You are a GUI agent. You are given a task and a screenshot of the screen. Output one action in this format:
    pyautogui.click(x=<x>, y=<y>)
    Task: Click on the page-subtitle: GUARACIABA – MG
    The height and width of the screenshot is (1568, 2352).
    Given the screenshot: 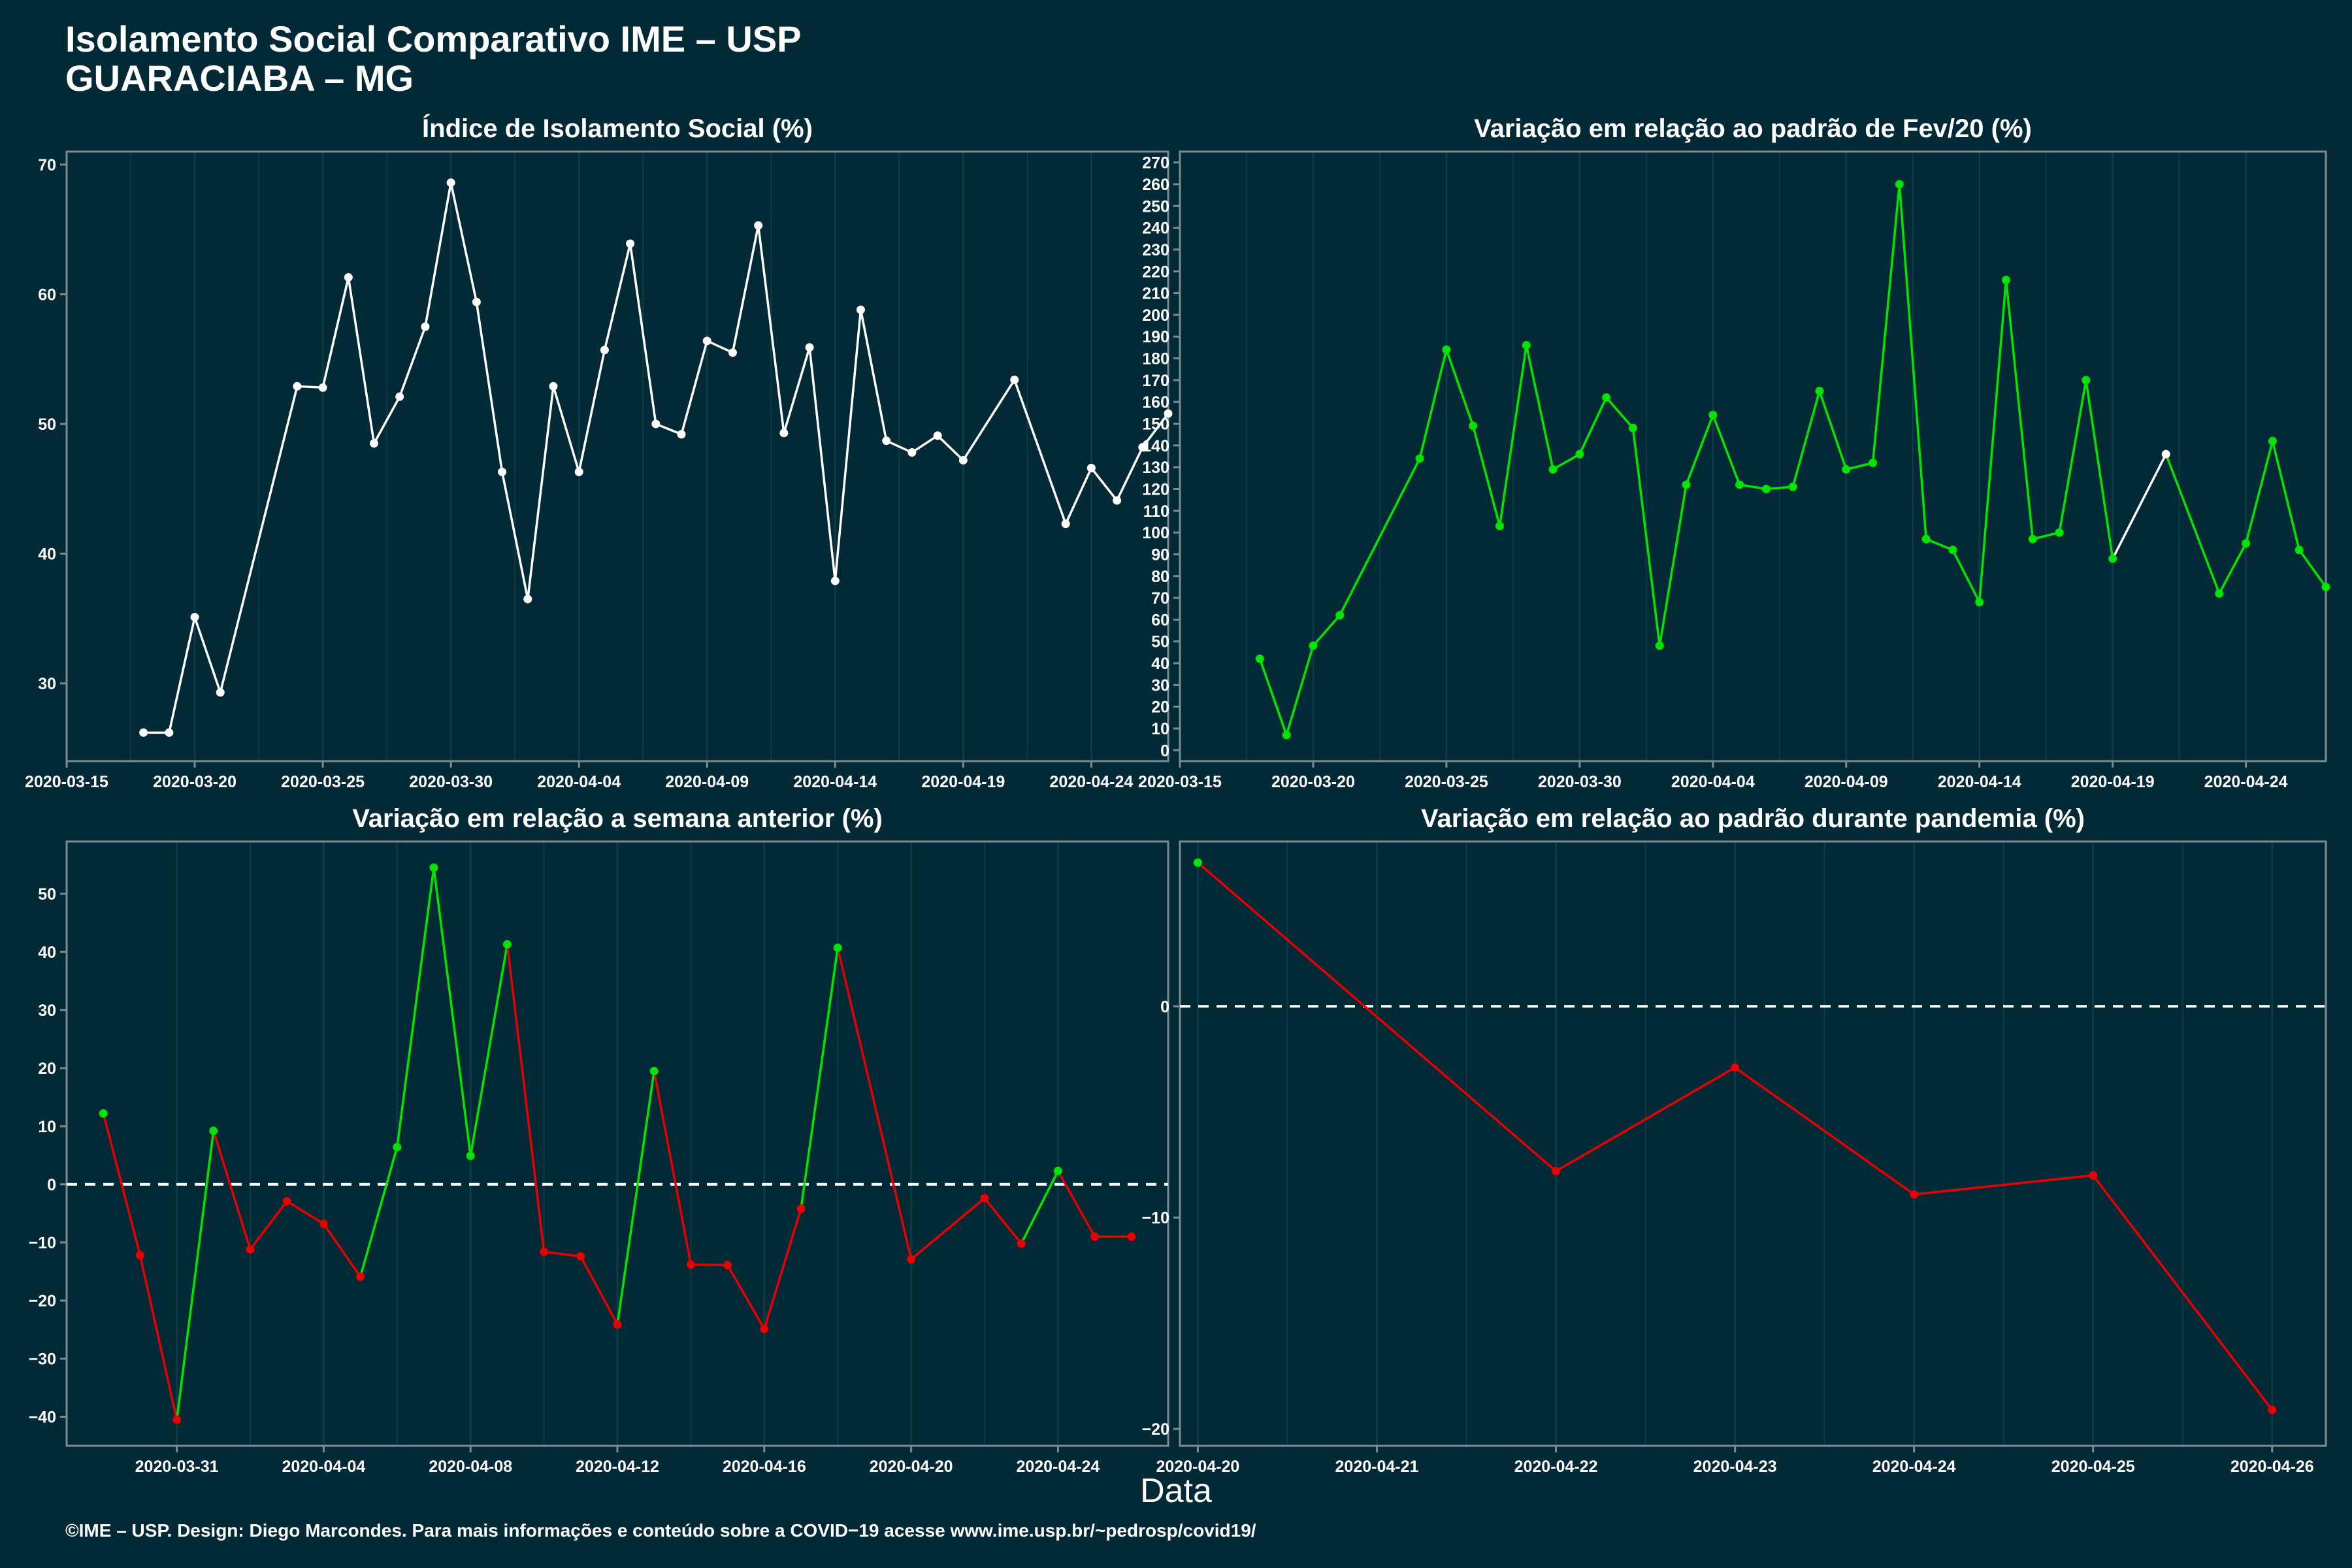 What is the action you would take?
    pyautogui.click(x=239, y=78)
    